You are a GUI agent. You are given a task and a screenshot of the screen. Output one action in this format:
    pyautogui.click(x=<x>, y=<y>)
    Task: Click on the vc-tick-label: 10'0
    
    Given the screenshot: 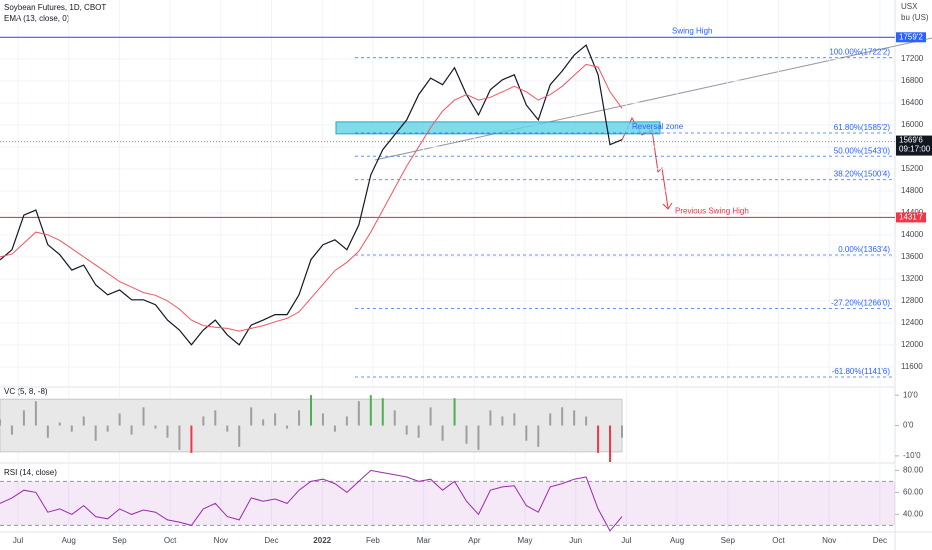 What is the action you would take?
    pyautogui.click(x=910, y=394)
    